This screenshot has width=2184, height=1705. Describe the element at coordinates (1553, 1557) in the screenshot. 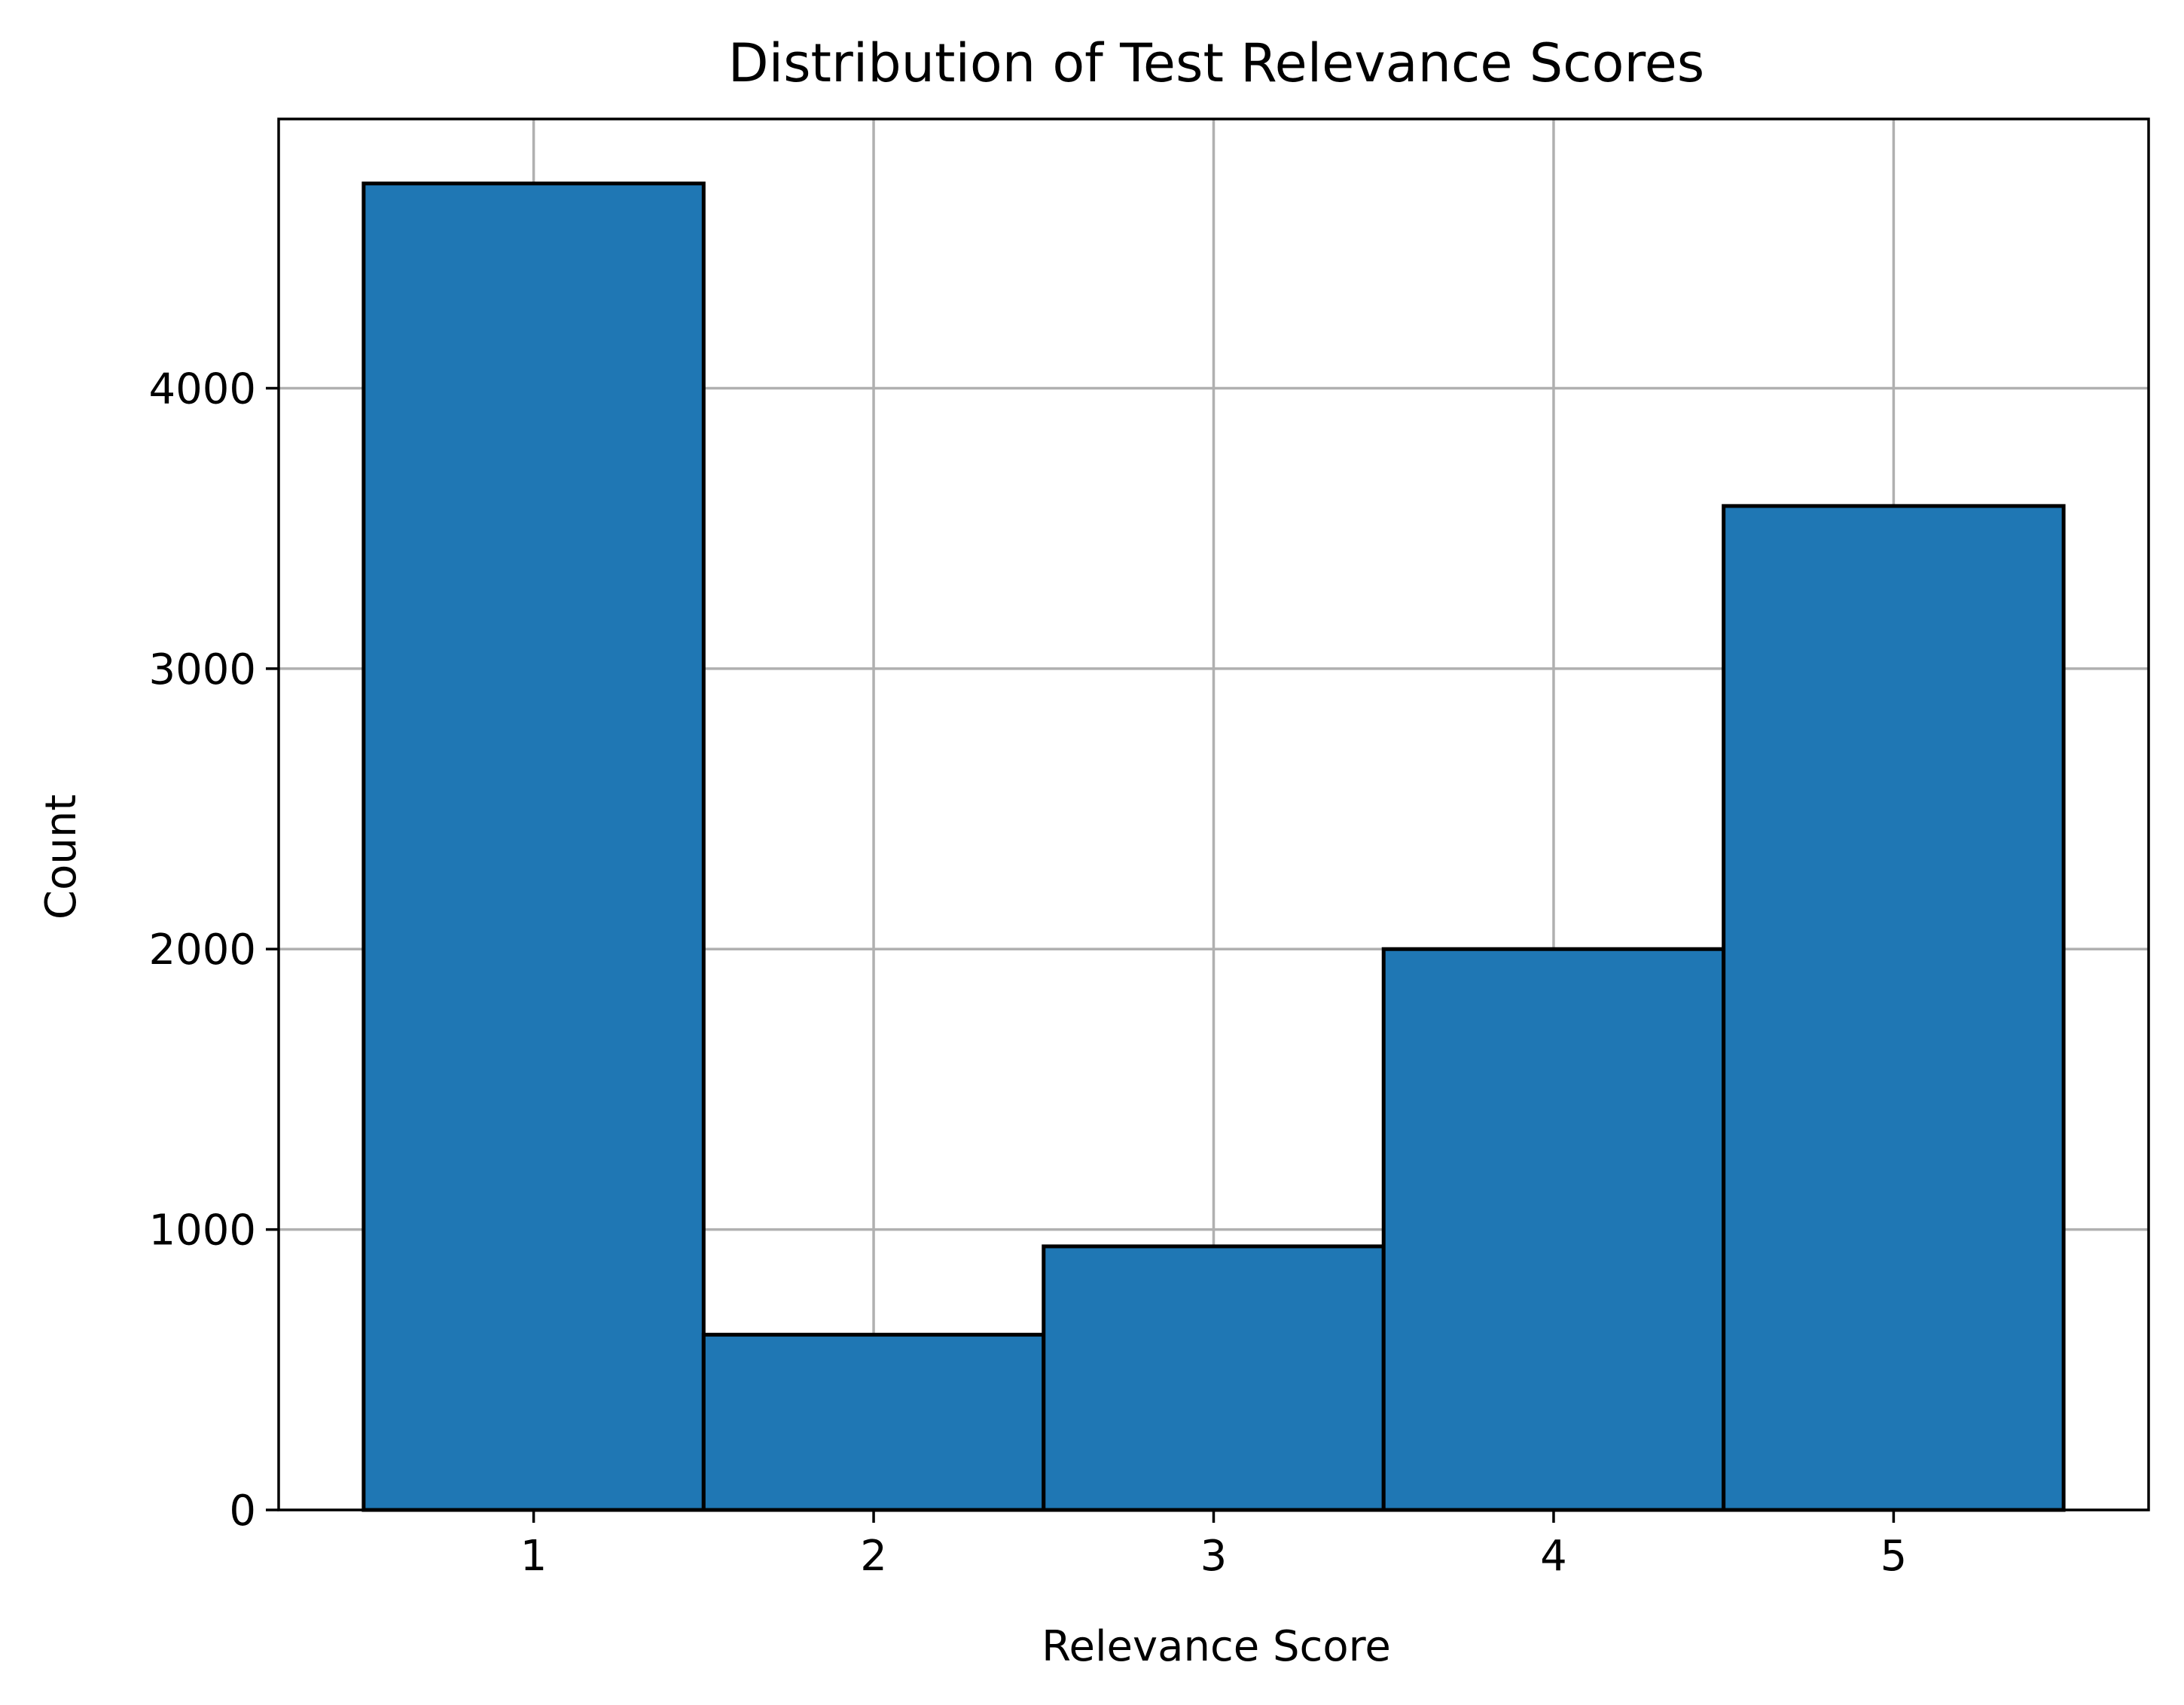

I see `x-tick-label: 4` at that location.